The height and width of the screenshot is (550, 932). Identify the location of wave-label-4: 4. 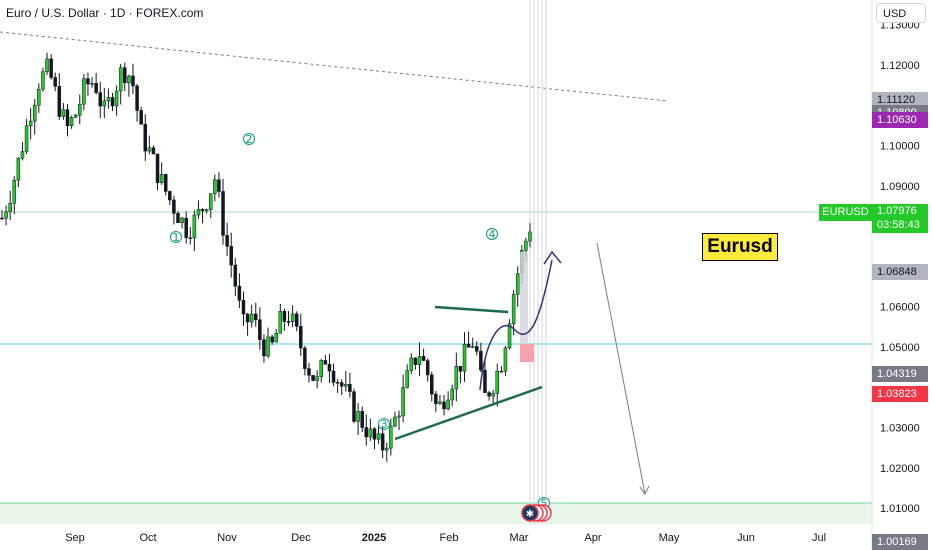
(492, 234).